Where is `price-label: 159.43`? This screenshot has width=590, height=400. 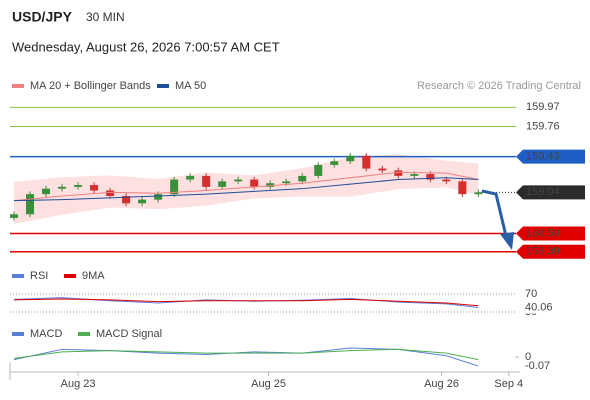
price-label: 159.43 is located at coordinates (543, 157).